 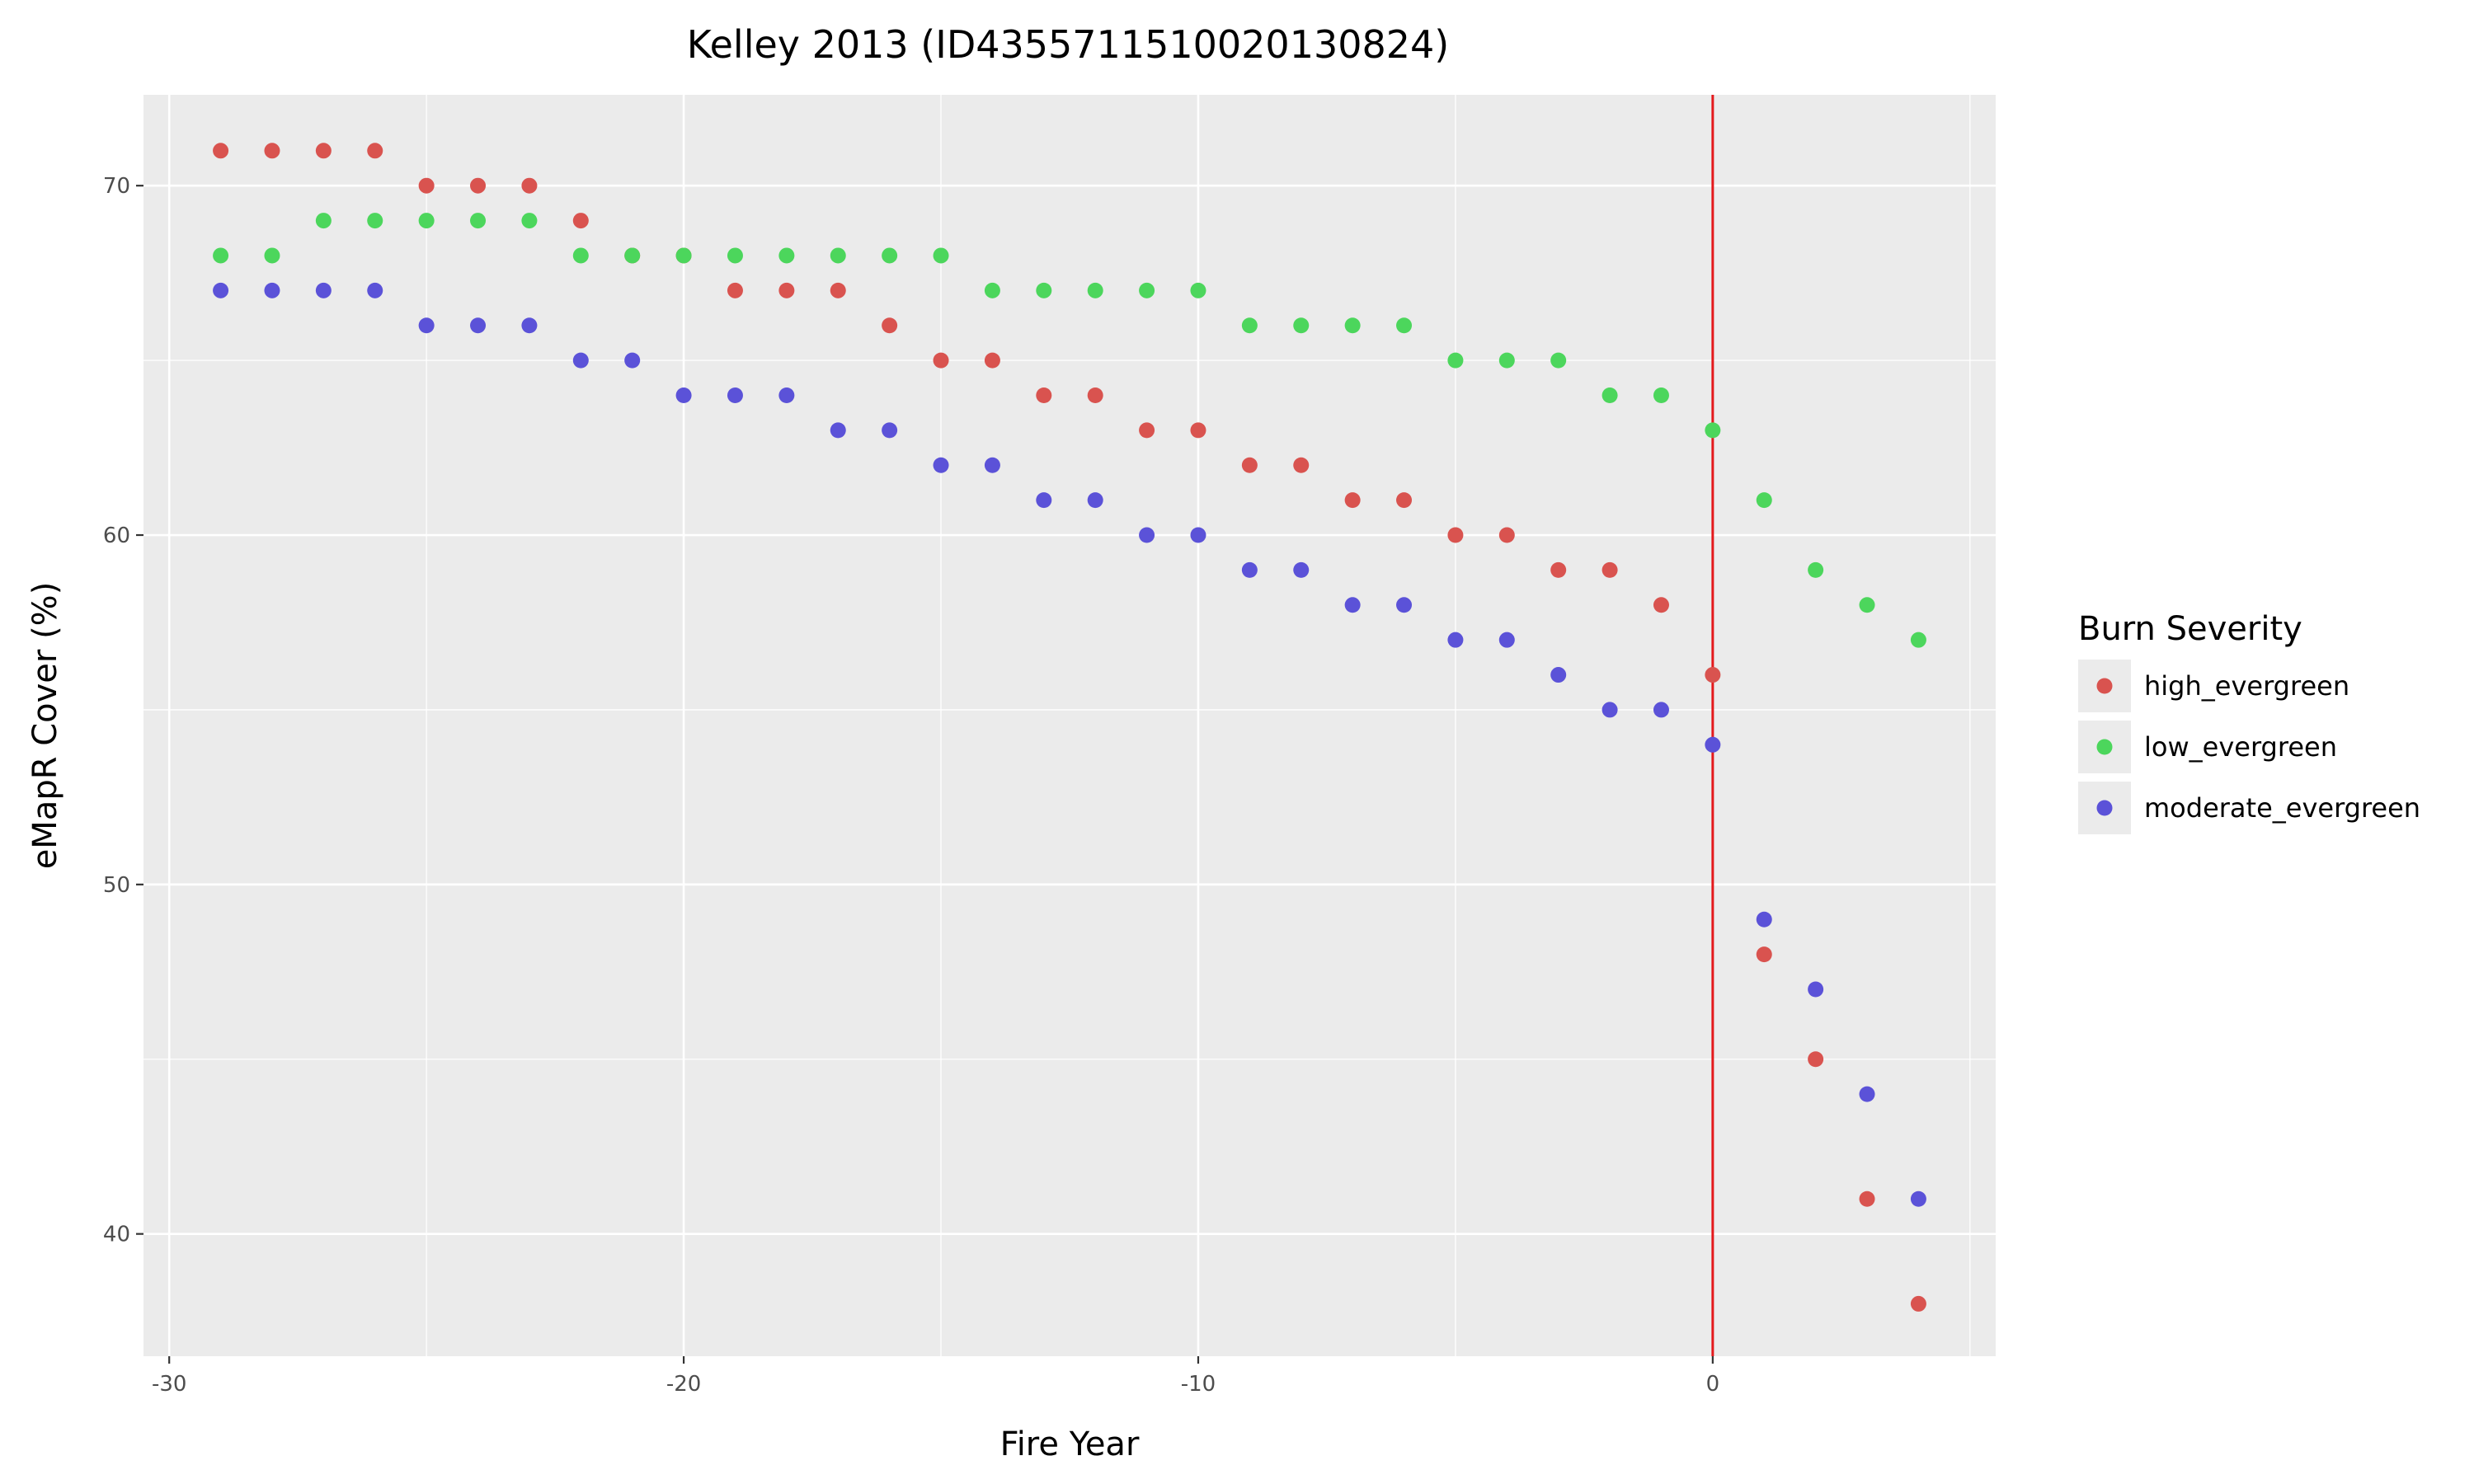 I want to click on x-tick-label: 0, so click(x=1713, y=1384).